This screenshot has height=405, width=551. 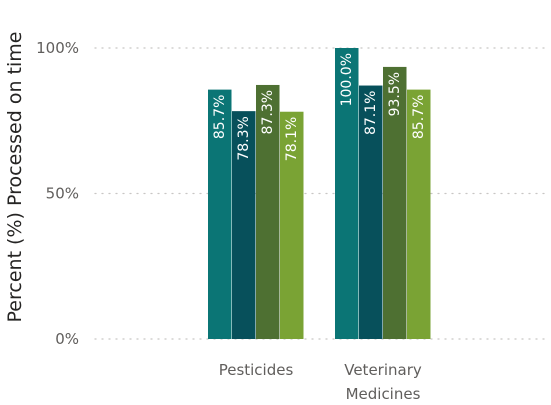 I want to click on y-tick-label: 50%, so click(x=62, y=194).